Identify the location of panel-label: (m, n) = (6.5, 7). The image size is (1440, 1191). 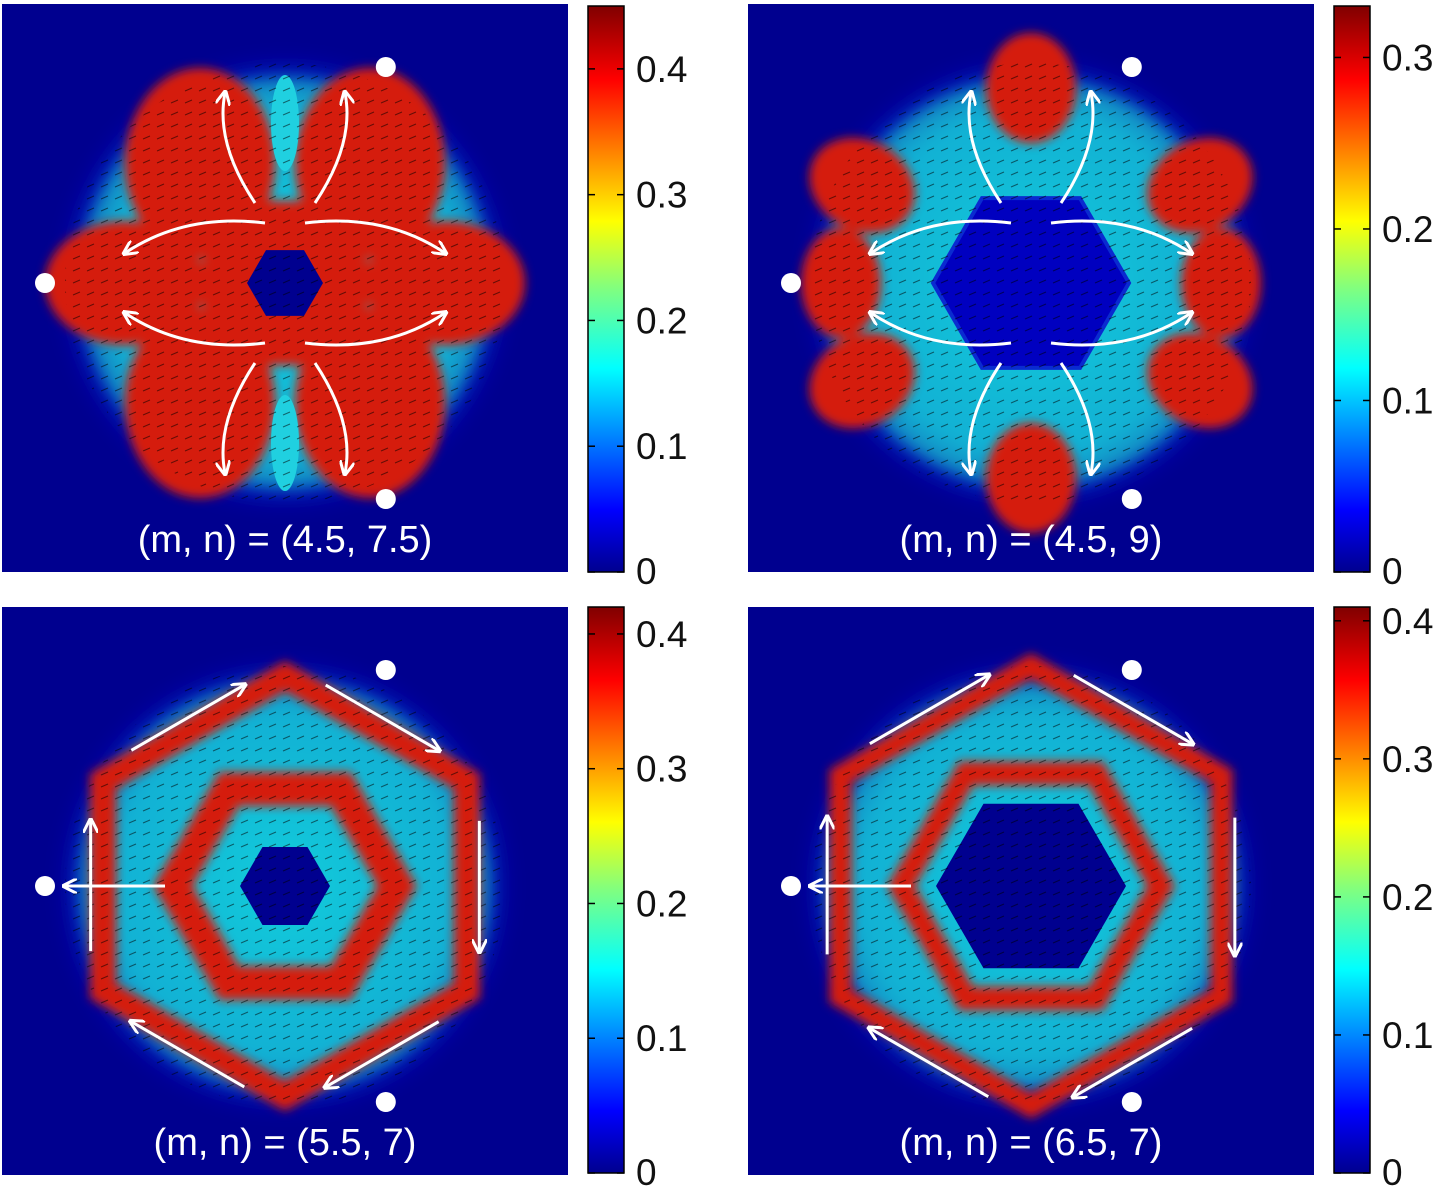
(1031, 1143).